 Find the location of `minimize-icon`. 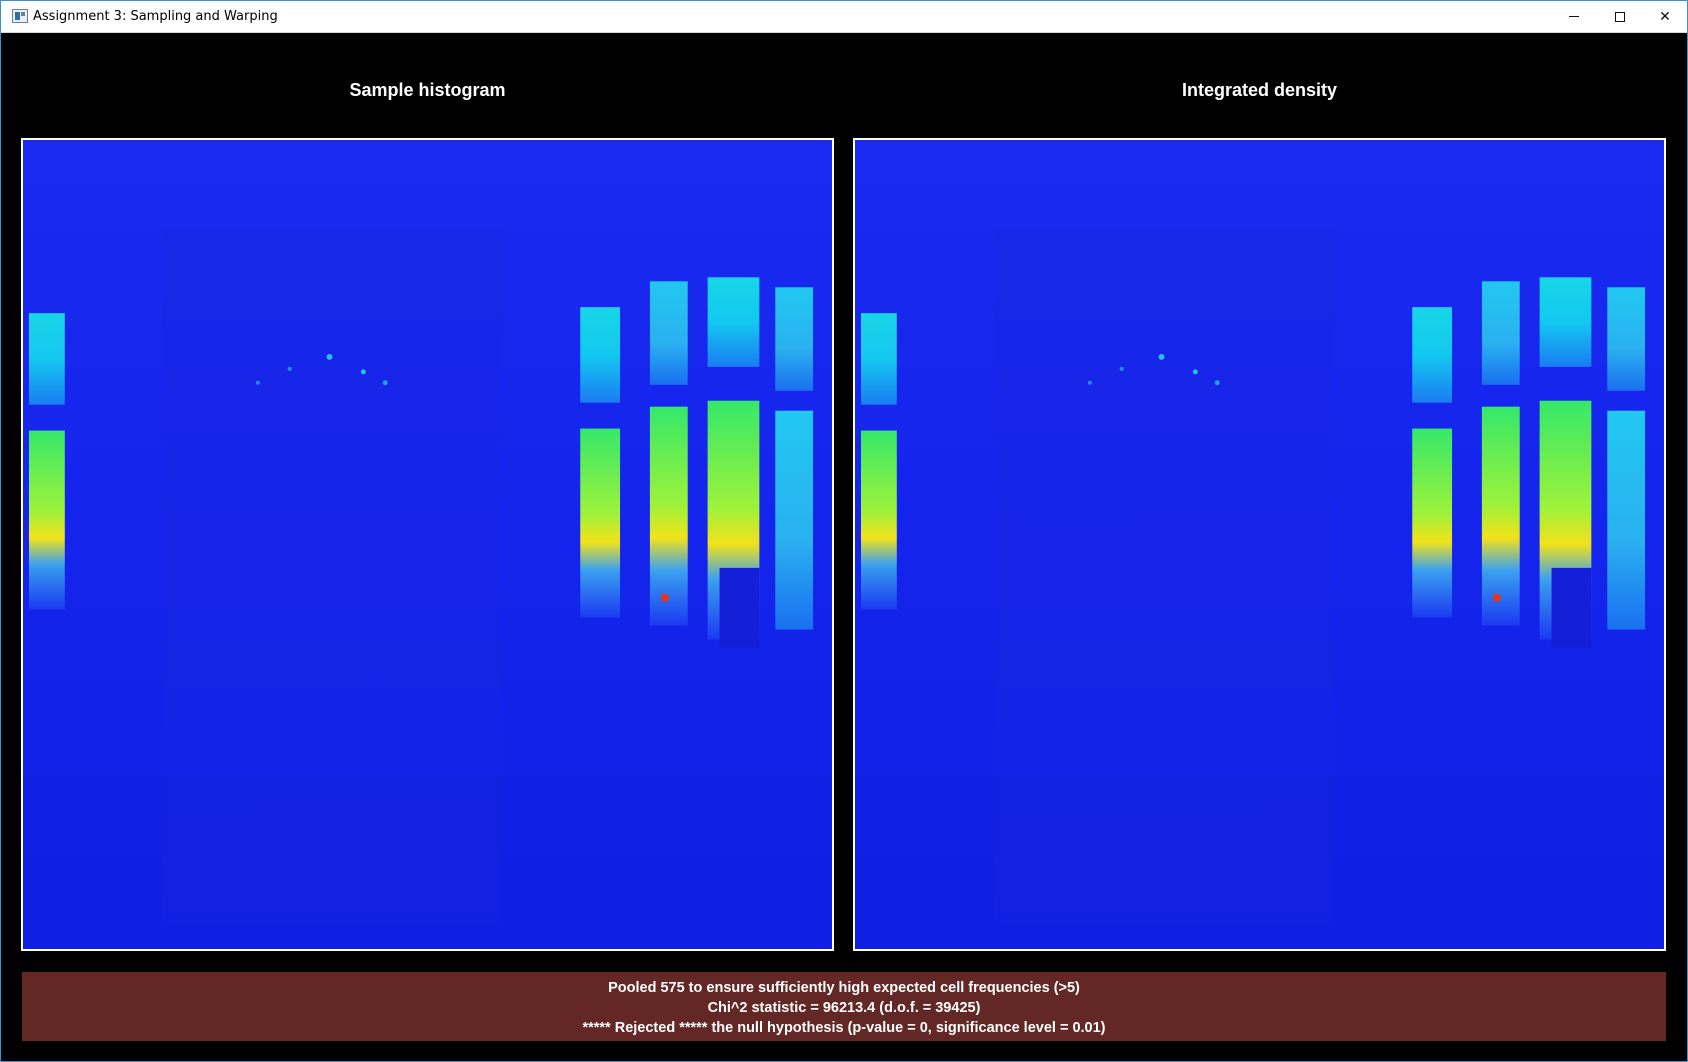

minimize-icon is located at coordinates (1574, 16).